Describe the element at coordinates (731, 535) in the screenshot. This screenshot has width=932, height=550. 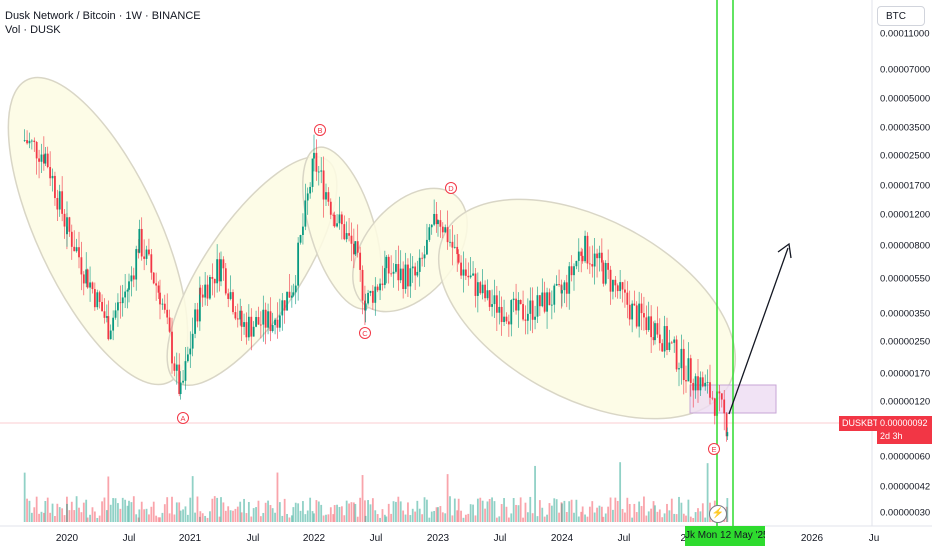
I see `crosshair-date: Mon 12 May '25` at that location.